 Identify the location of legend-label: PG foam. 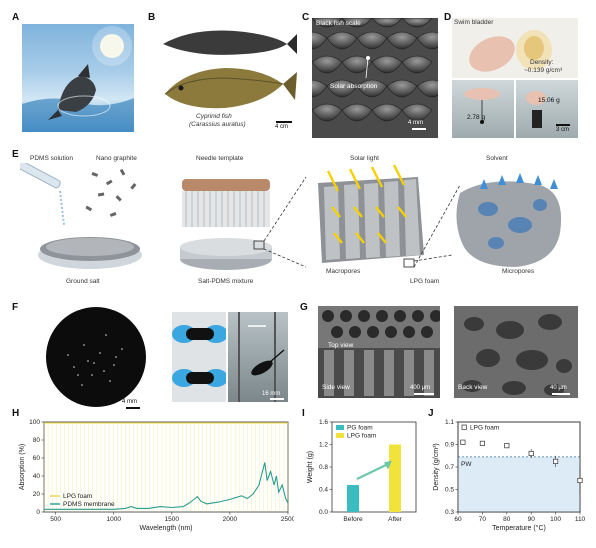
(360, 428).